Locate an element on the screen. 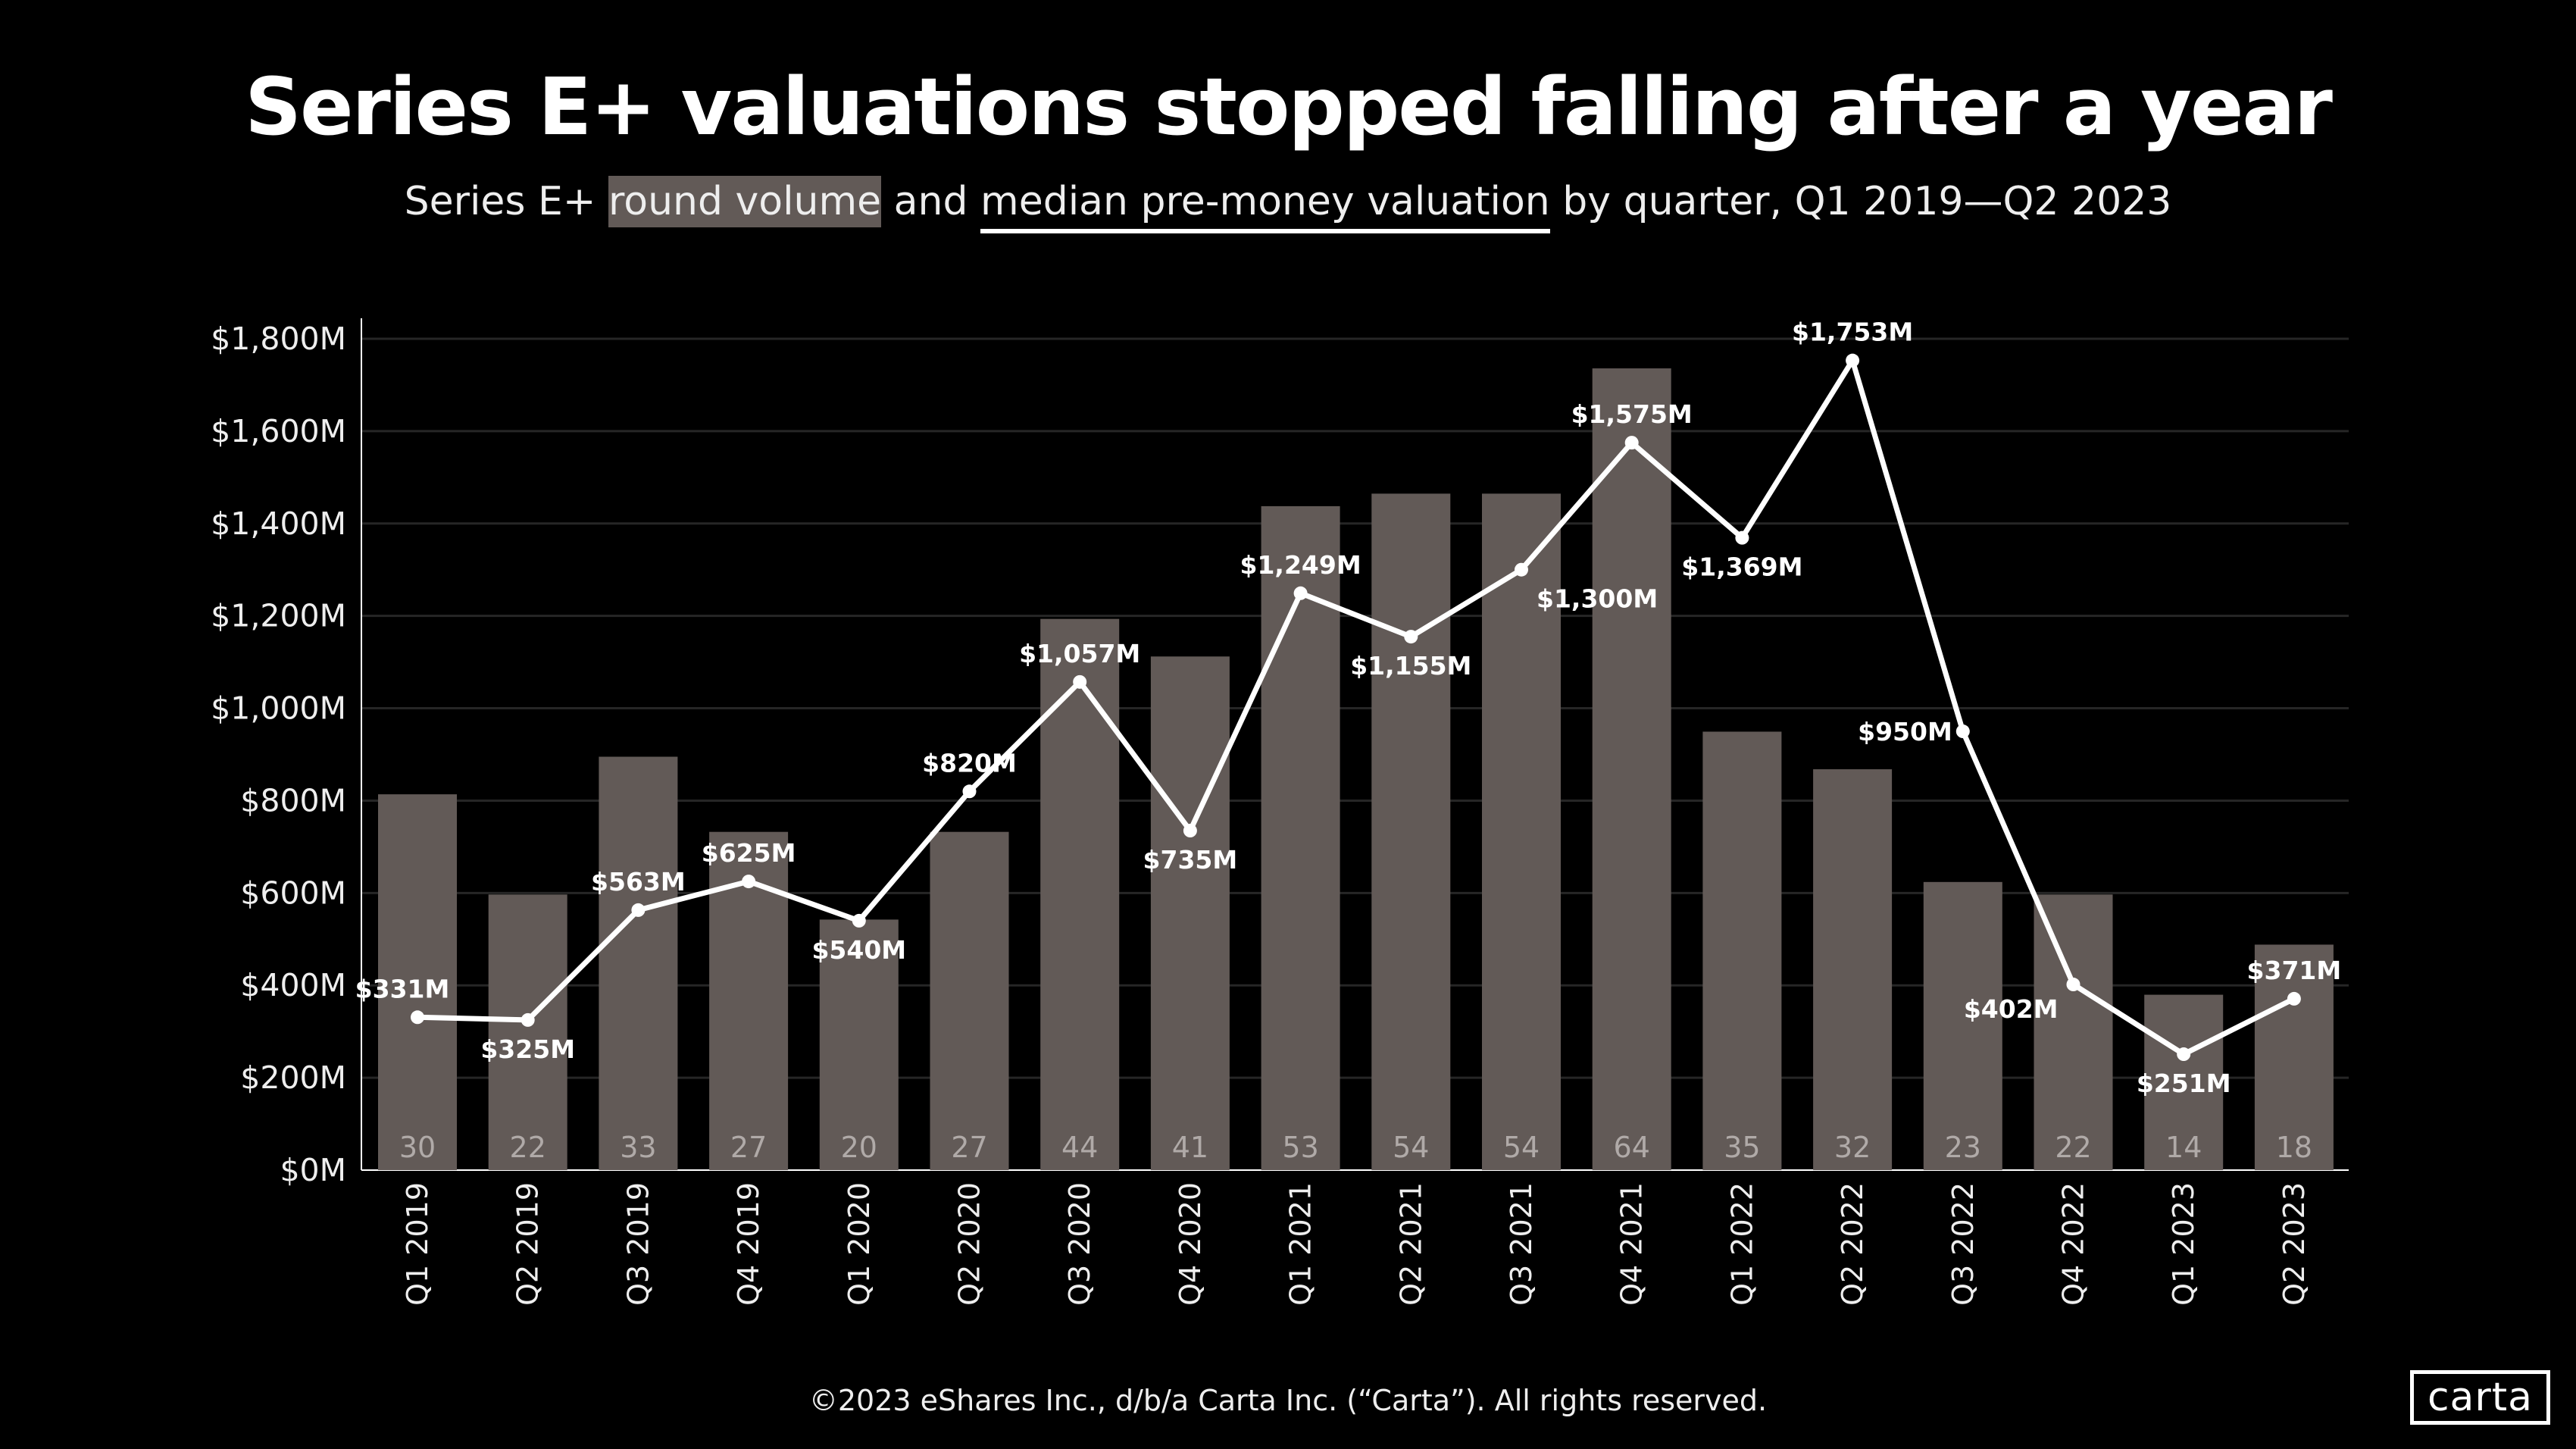  valuation-data-label: $563M is located at coordinates (638, 882).